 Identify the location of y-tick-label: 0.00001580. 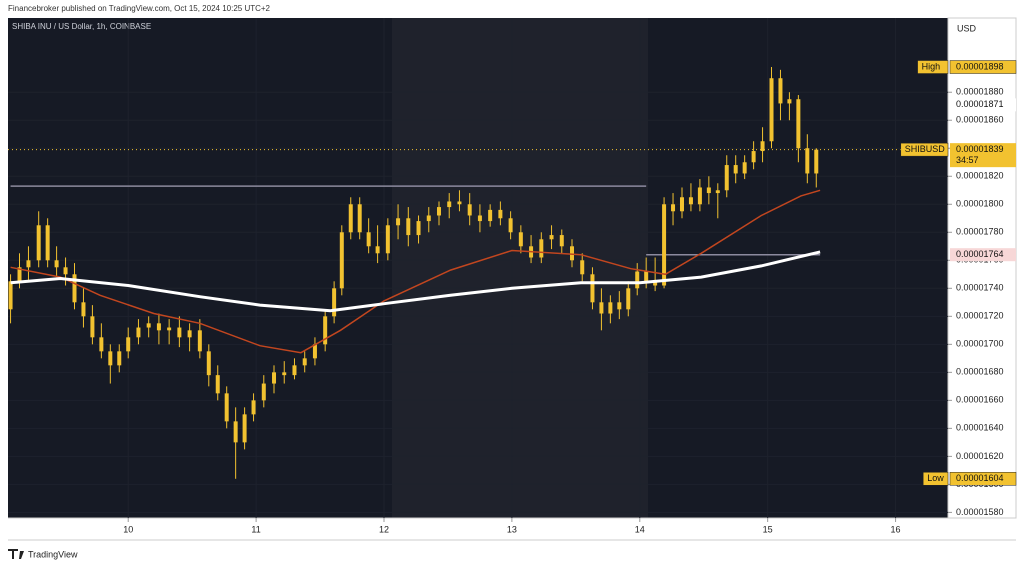
(980, 512).